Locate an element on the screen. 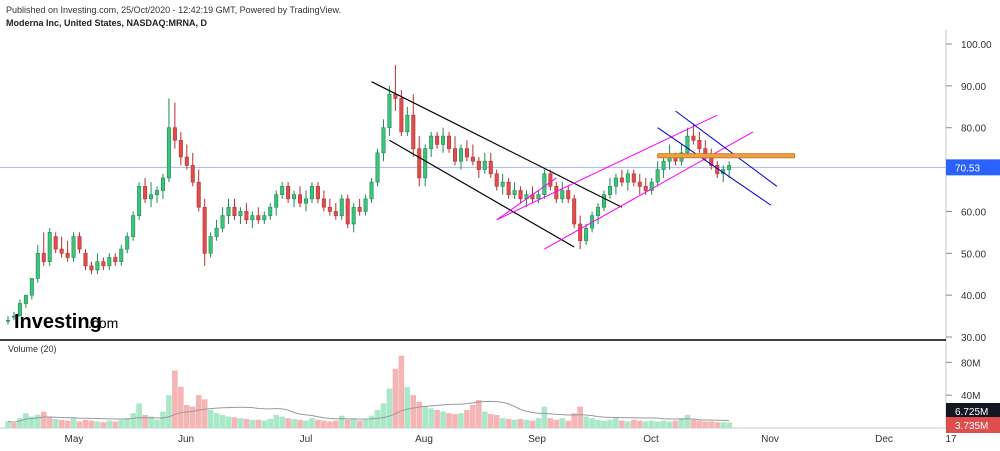  month-label: May is located at coordinates (74, 439).